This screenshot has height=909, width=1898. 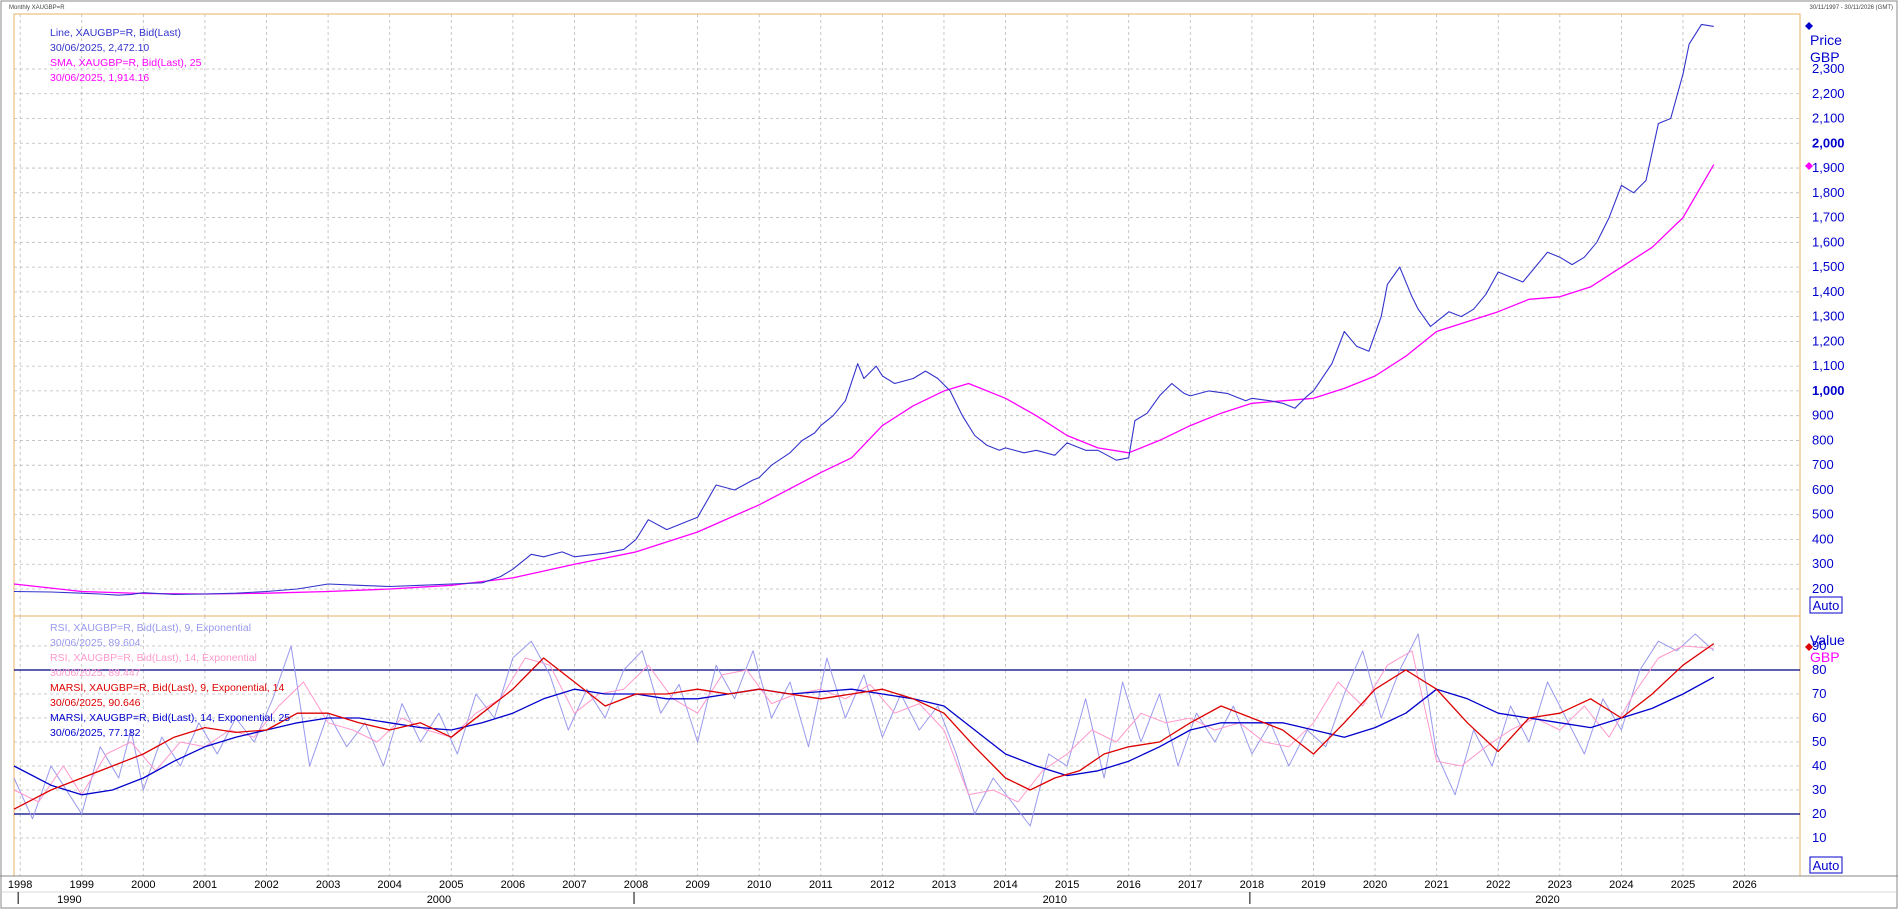 What do you see at coordinates (99, 78) in the screenshot?
I see `legend-sma-value: 30/06/2025, 1,914.16` at bounding box center [99, 78].